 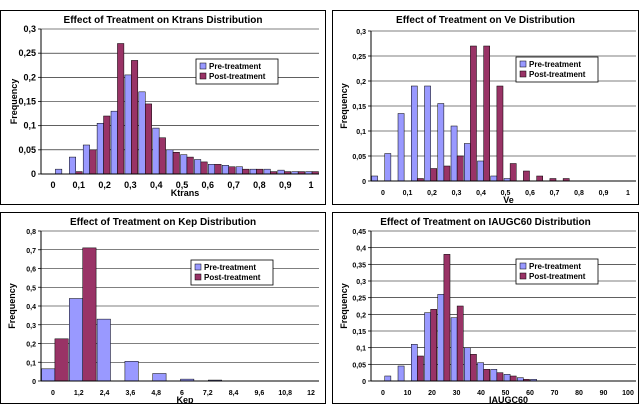 I want to click on x-tick-label: 60, so click(x=530, y=393).